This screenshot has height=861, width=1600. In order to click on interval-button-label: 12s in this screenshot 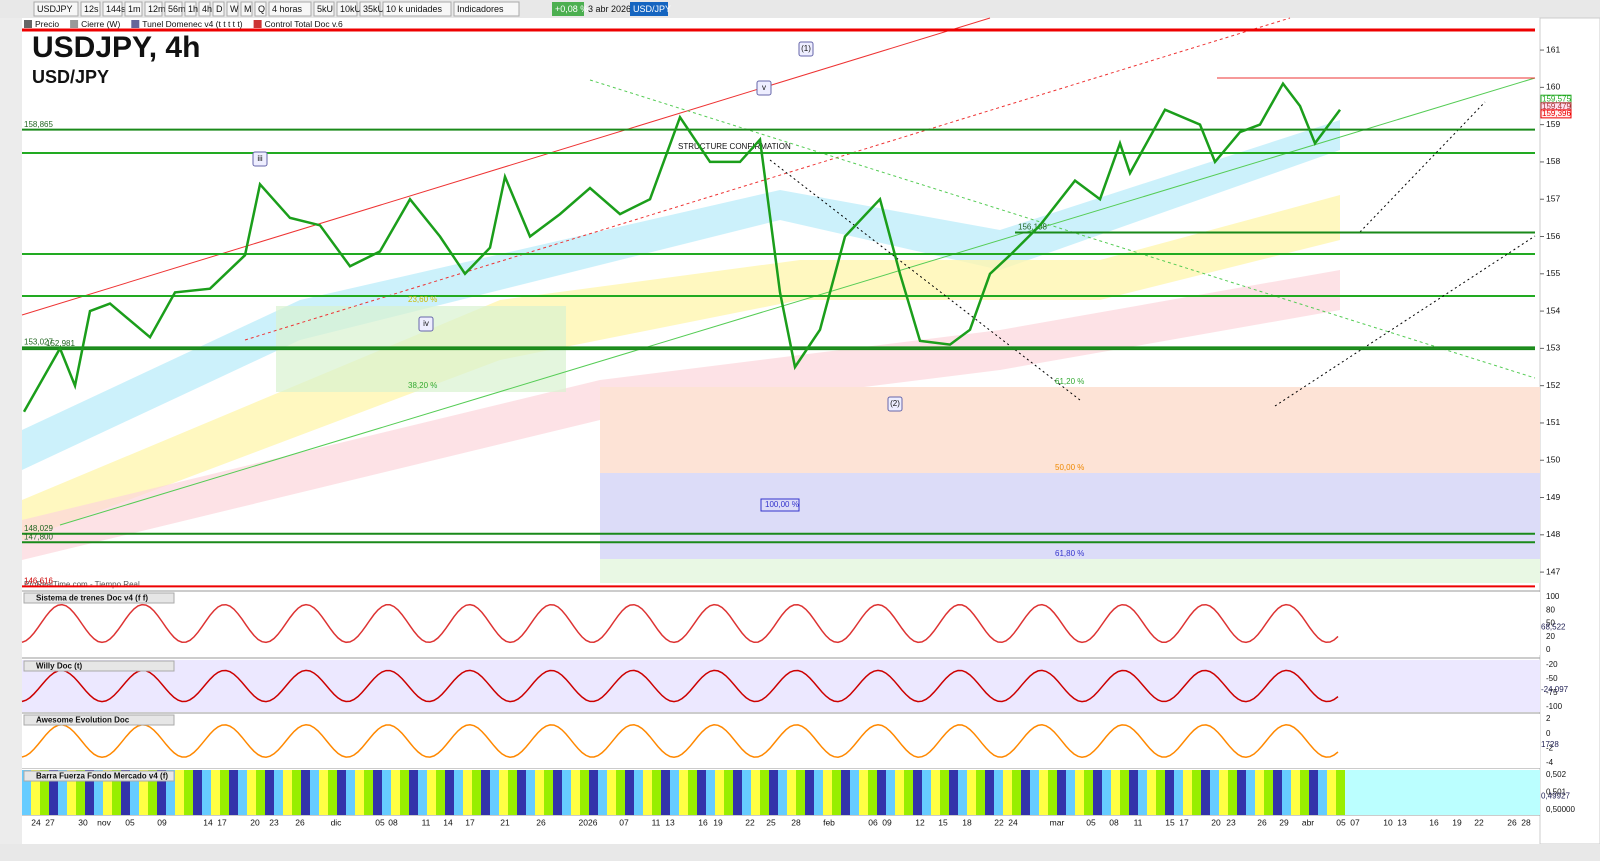, I will do `click(91, 9)`.